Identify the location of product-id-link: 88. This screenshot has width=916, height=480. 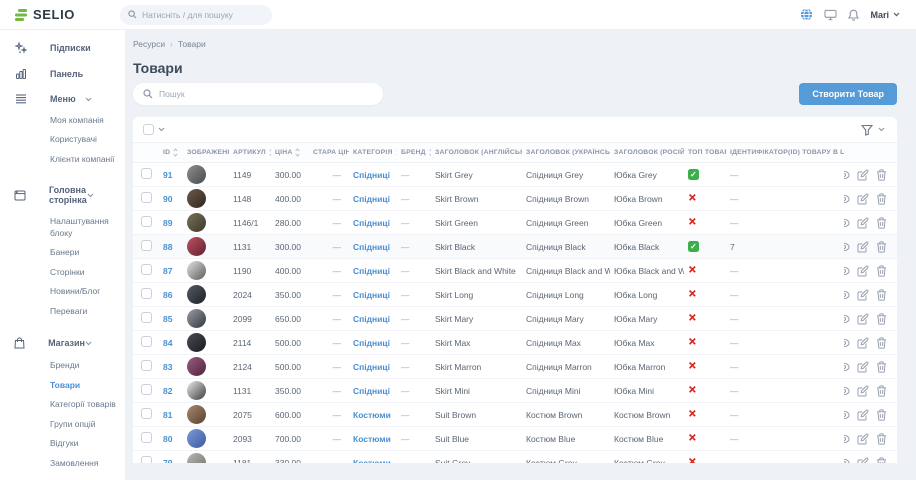
(168, 246).